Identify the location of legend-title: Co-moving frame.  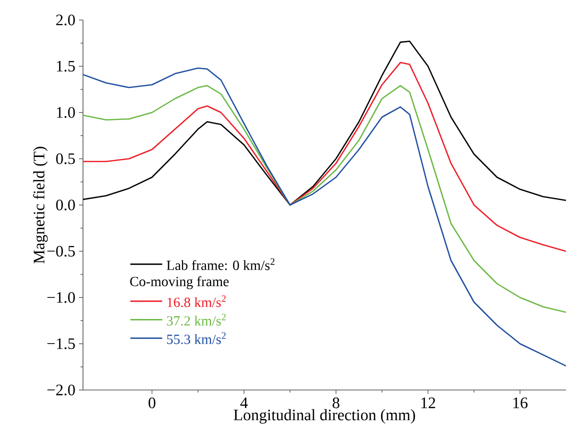
(179, 283).